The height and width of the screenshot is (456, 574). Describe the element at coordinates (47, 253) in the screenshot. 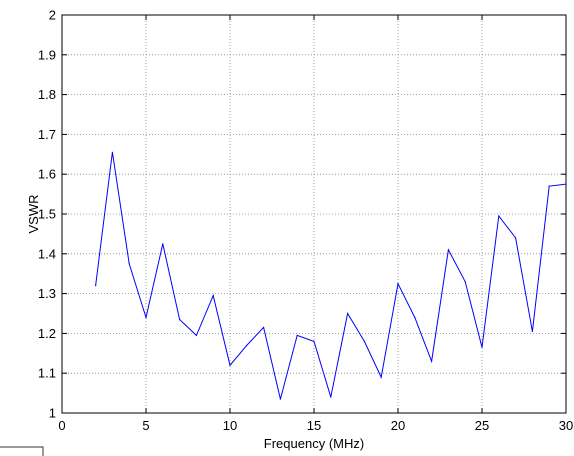

I see `y-tick-label: 1.4` at that location.